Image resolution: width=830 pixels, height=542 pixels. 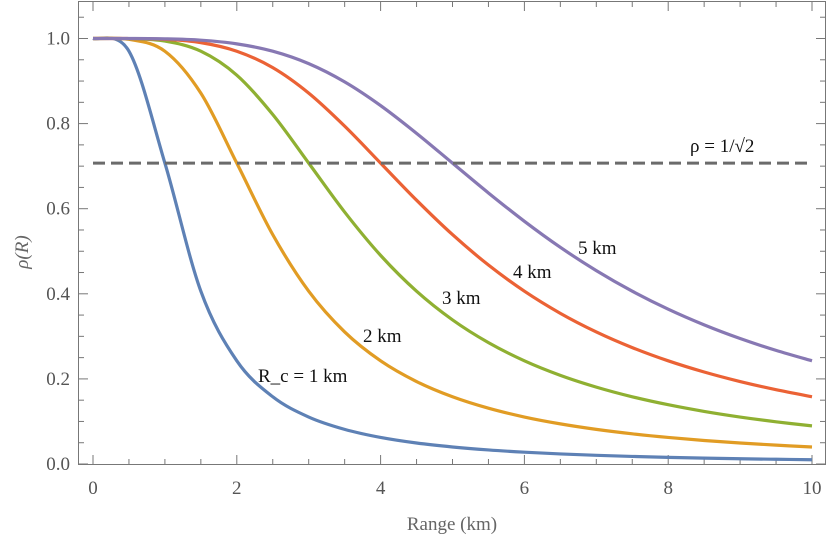 I want to click on x-tick-label: 4, so click(x=381, y=488).